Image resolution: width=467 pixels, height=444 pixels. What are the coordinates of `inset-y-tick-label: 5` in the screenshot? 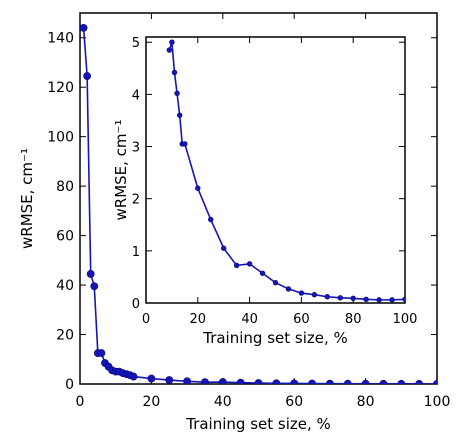 It's located at (136, 43).